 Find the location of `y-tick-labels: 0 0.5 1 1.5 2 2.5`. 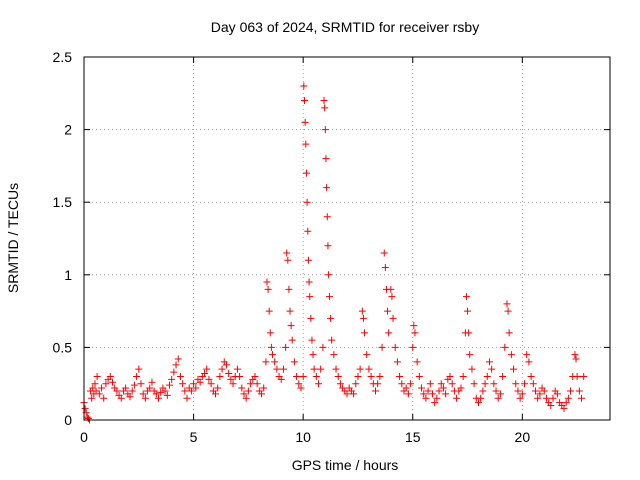

y-tick-labels: 0 0.5 1 1.5 2 2.5 is located at coordinates (63, 238).